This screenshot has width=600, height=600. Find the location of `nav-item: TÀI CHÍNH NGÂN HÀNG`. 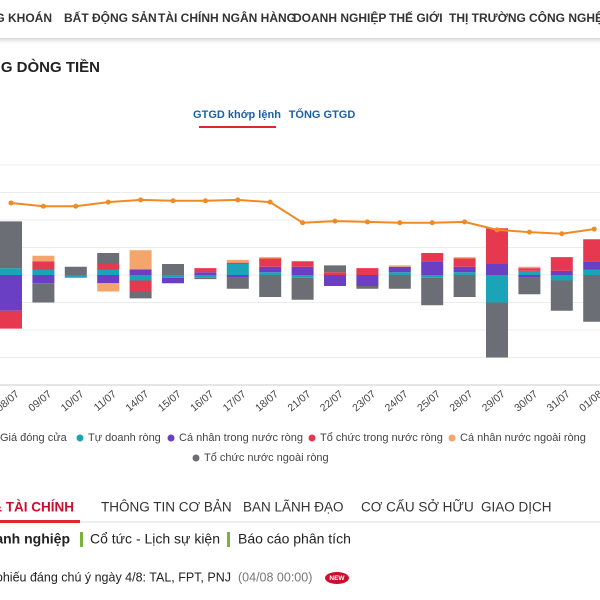

nav-item: TÀI CHÍNH NGÂN HÀNG is located at coordinates (227, 17).